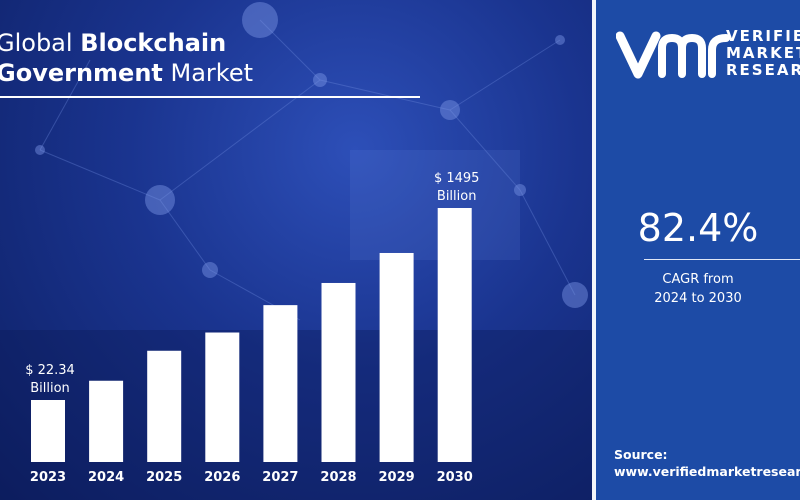  I want to click on source-url: www.verifiedmarketresearch.com, so click(707, 471).